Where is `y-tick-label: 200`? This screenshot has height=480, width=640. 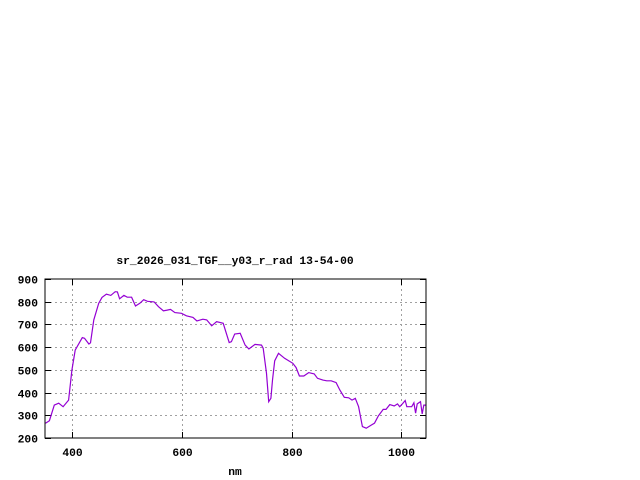 y-tick-label: 200 is located at coordinates (28, 441).